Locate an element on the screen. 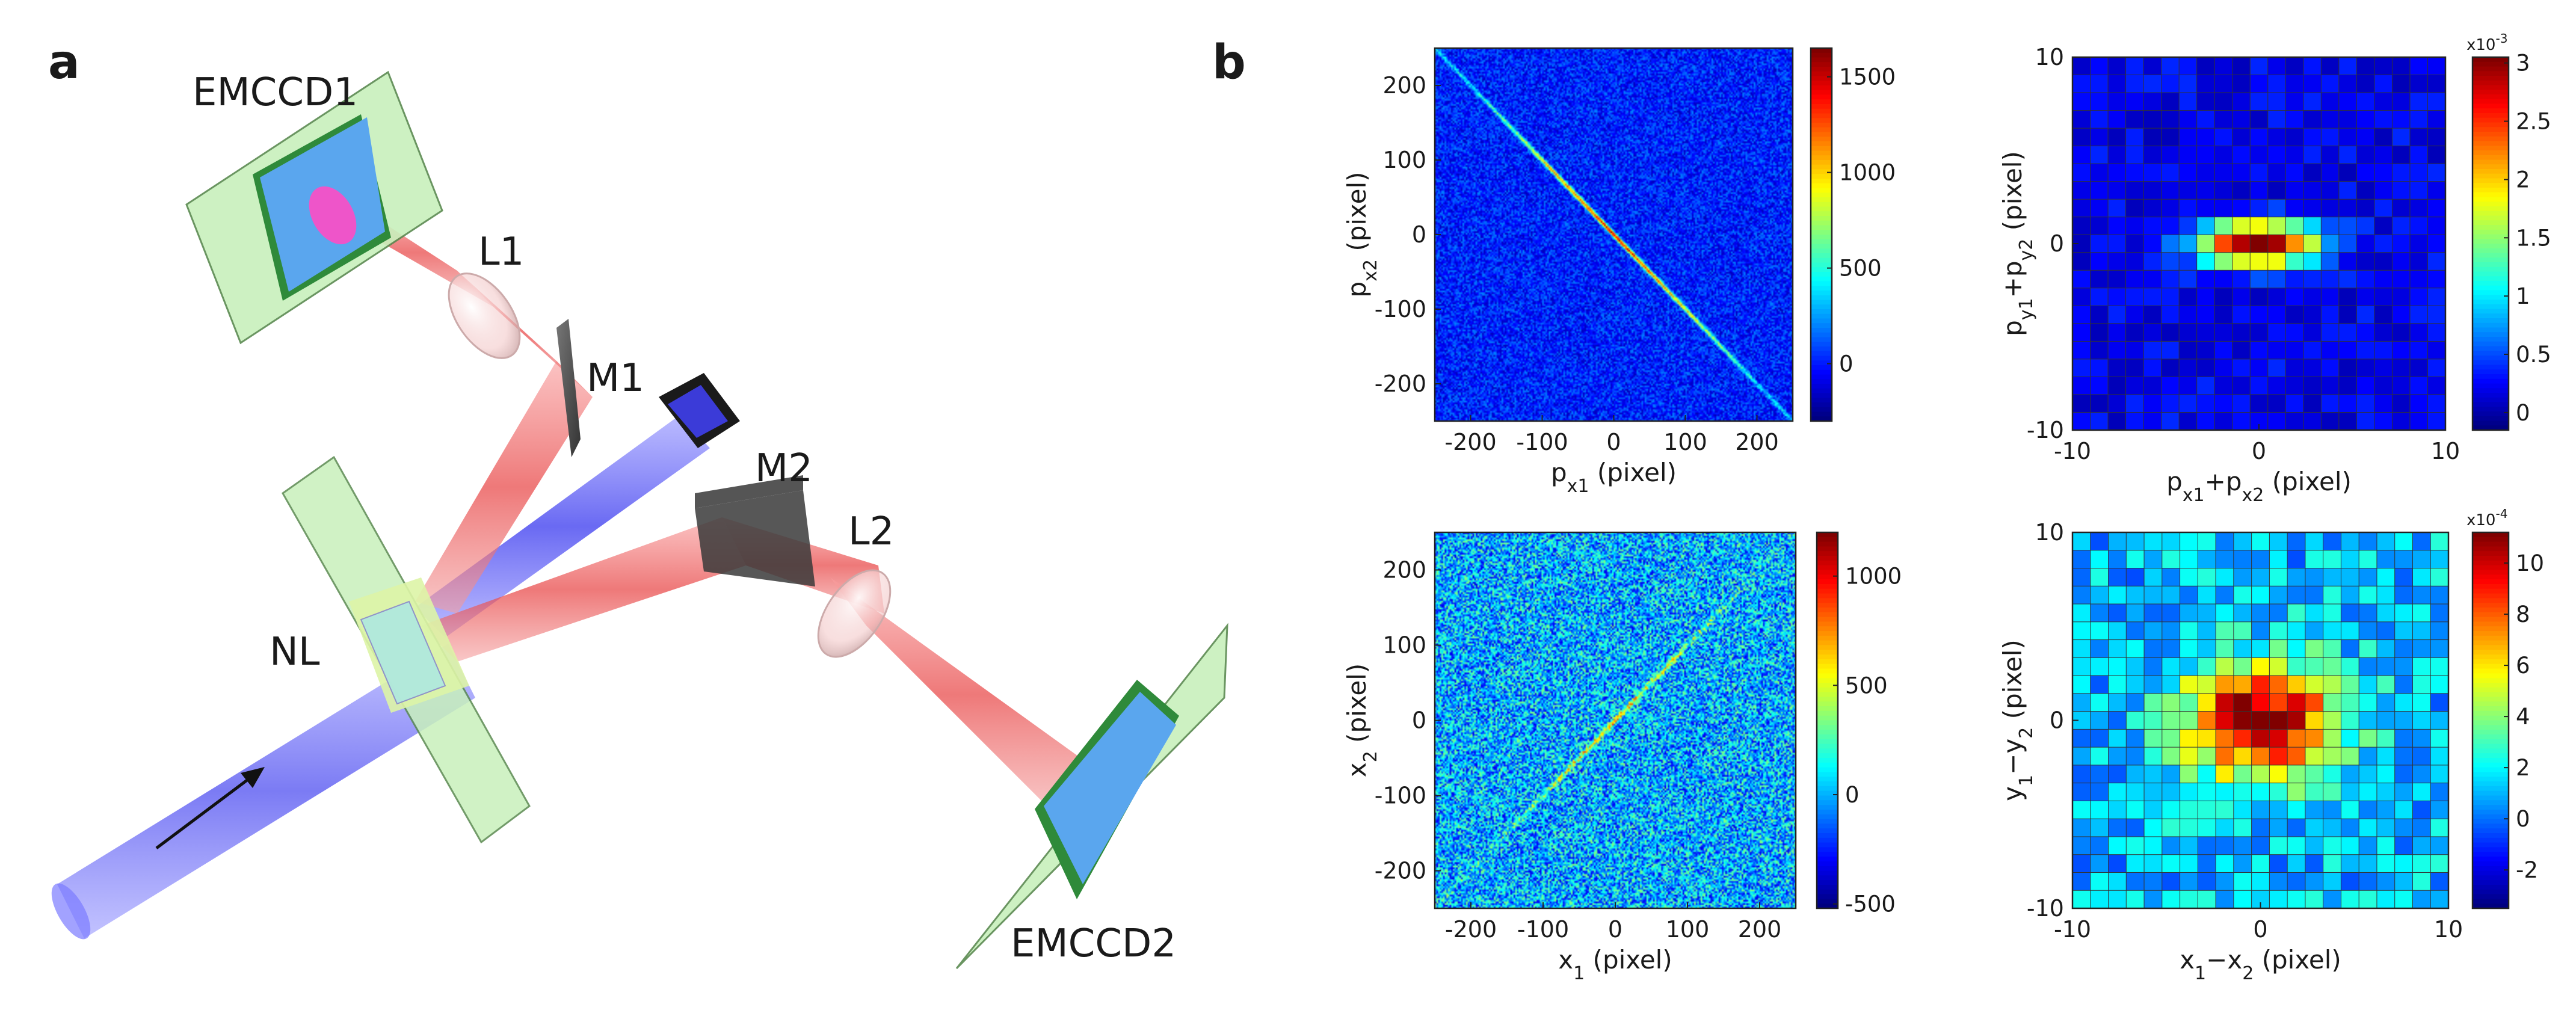 The width and height of the screenshot is (2576, 1022). colorbar-tick-label: 8 is located at coordinates (2523, 614).